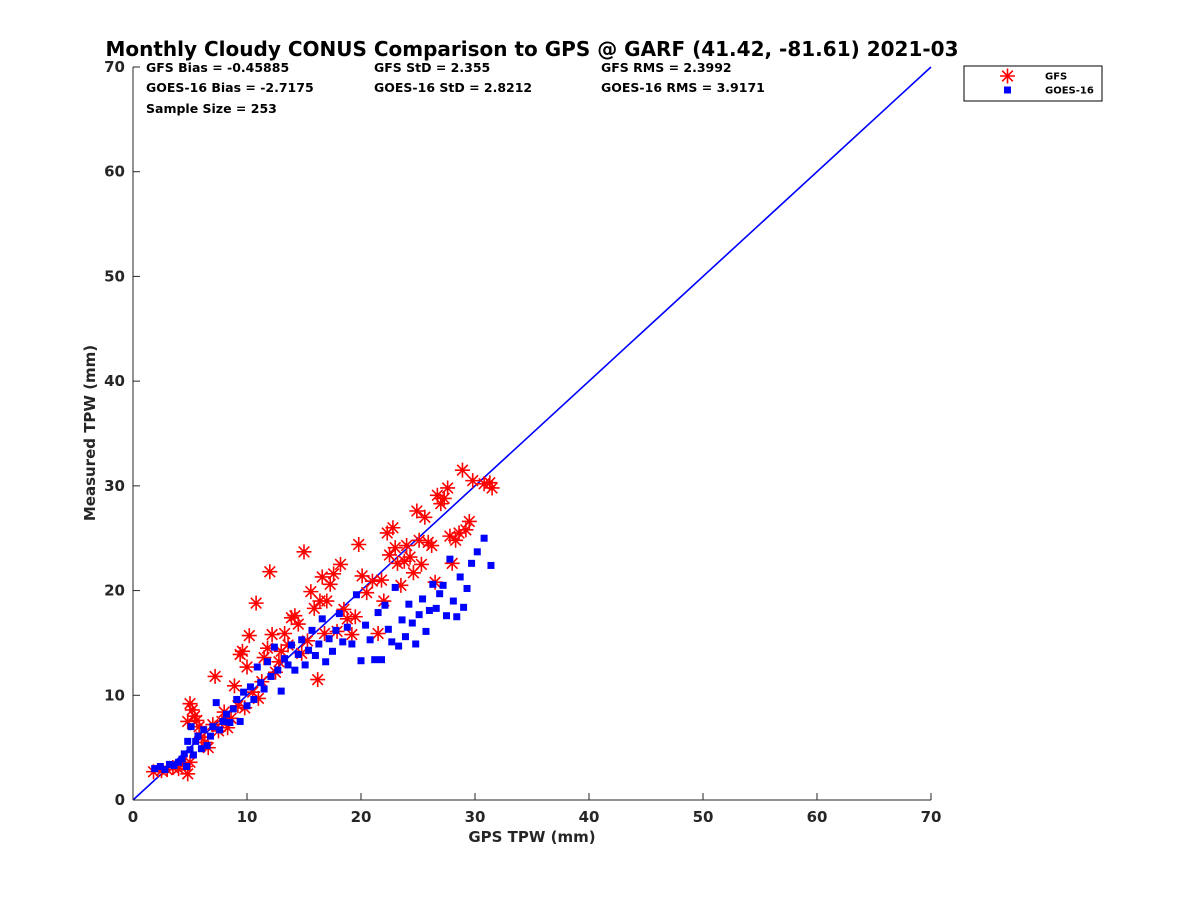  I want to click on x-tick-label: 20, so click(361, 817).